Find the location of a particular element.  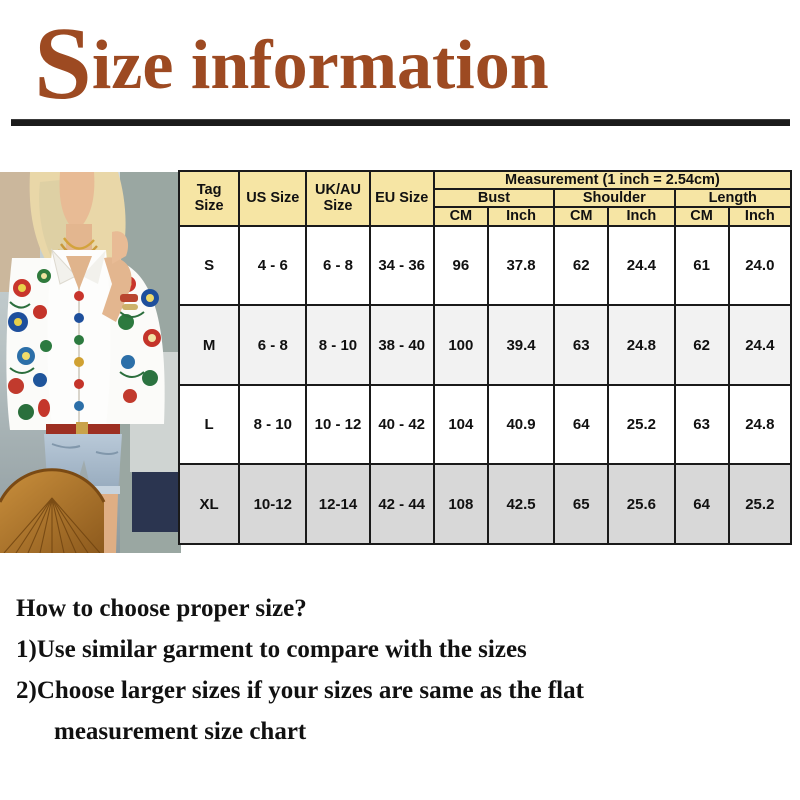

cell-eu-size: 40 - 42 is located at coordinates (401, 424).